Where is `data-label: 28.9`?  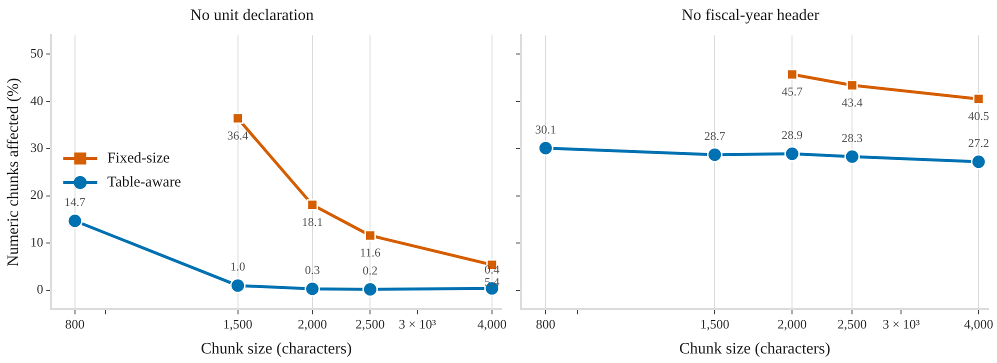 data-label: 28.9 is located at coordinates (792, 135).